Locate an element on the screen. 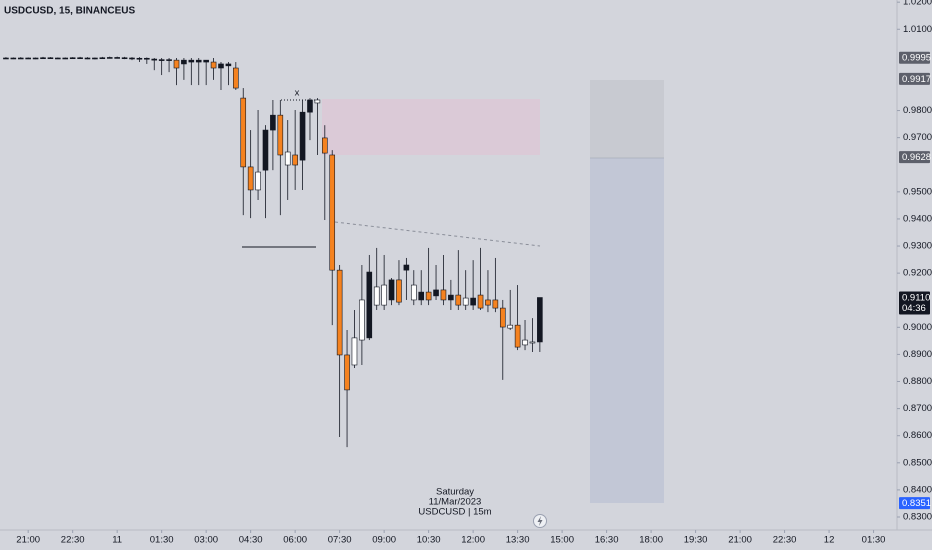 This screenshot has width=932, height=550. info-line: 11/Mar/2023 is located at coordinates (455, 502).